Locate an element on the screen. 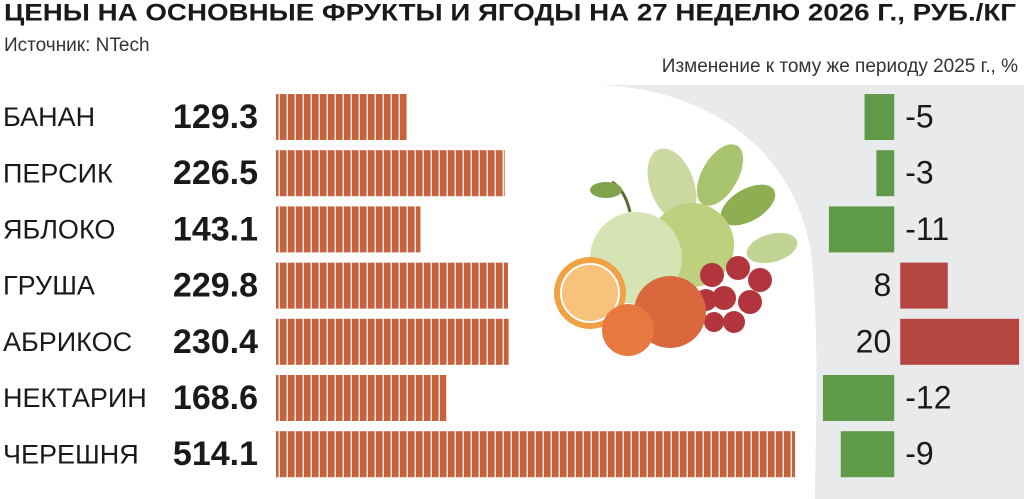 Image resolution: width=1024 pixels, height=499 pixels. value-label: 229.8 is located at coordinates (215, 286).